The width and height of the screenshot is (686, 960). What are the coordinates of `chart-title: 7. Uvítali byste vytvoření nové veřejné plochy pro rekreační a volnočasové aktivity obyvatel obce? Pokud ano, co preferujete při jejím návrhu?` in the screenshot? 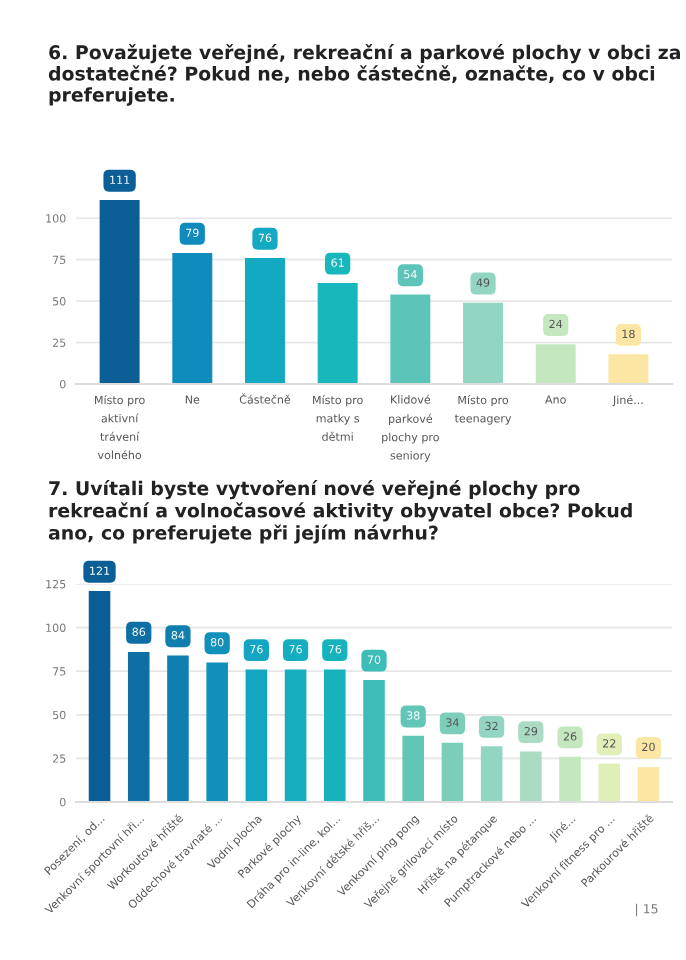 It's located at (340, 512).